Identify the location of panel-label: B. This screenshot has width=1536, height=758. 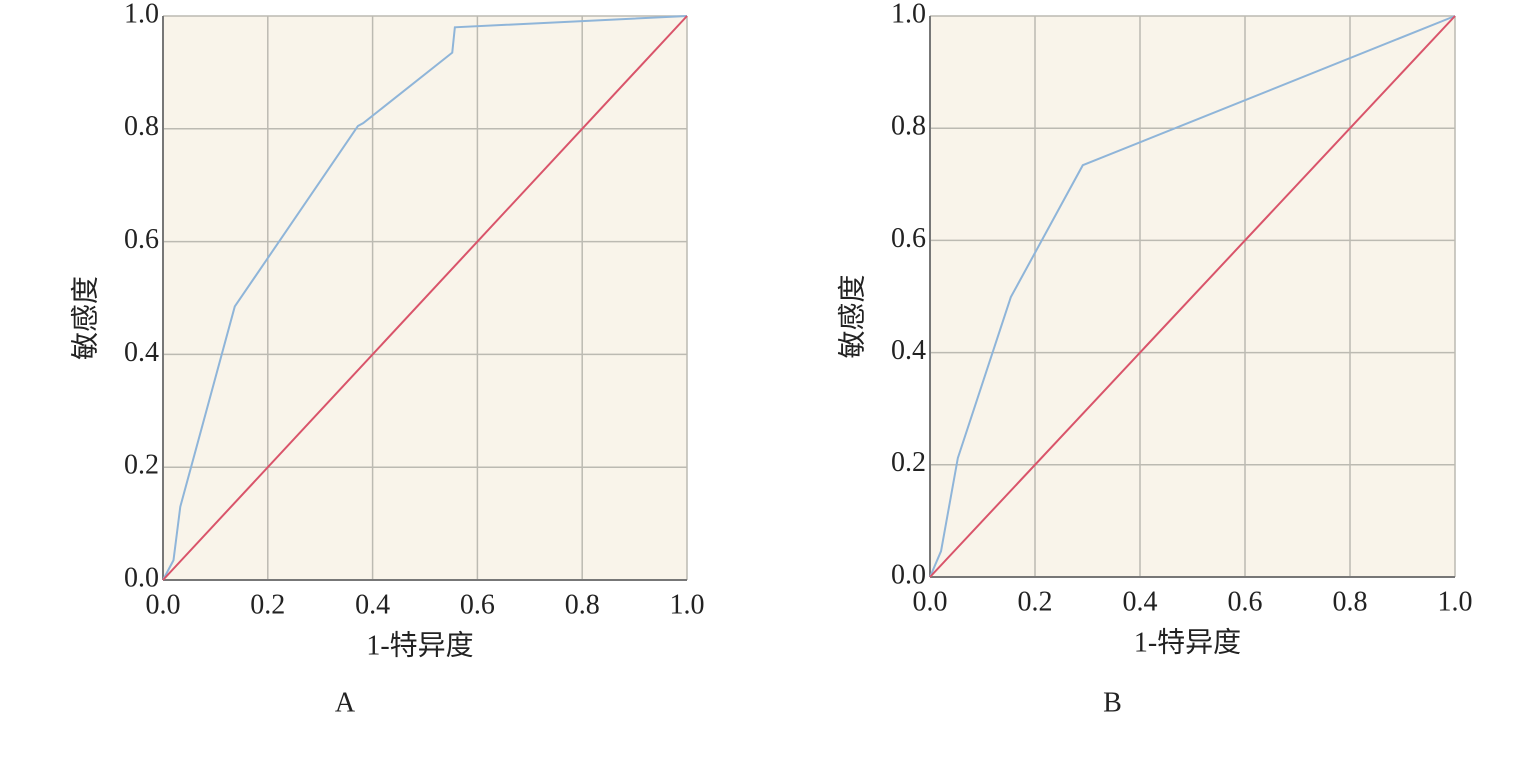
(1112, 702).